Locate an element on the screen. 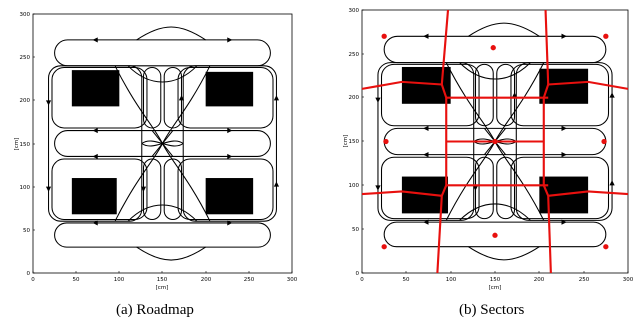 This screenshot has width=637, height=328. caption-roadmap: (a) Roadmap is located at coordinates (155, 310).